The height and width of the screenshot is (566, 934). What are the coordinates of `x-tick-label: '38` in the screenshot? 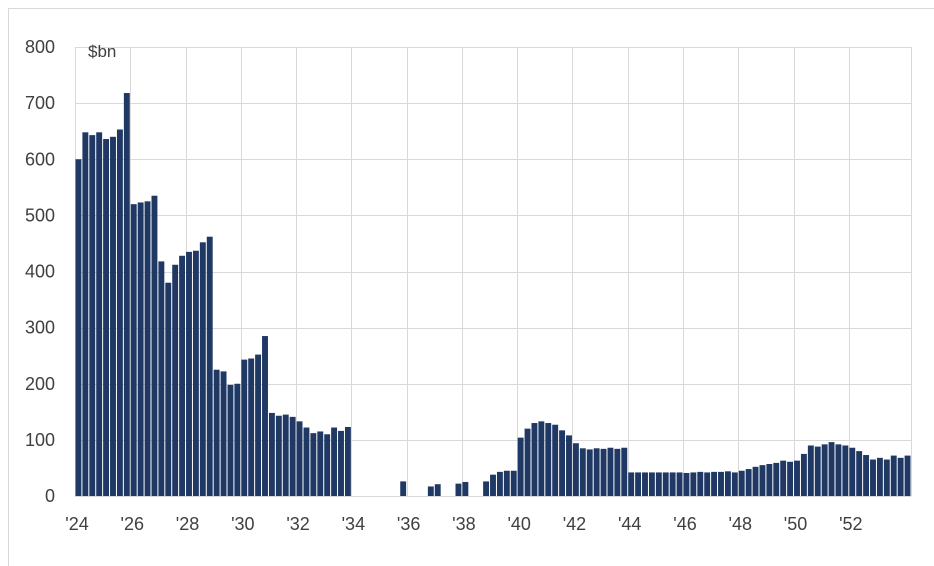 It's located at (463, 524).